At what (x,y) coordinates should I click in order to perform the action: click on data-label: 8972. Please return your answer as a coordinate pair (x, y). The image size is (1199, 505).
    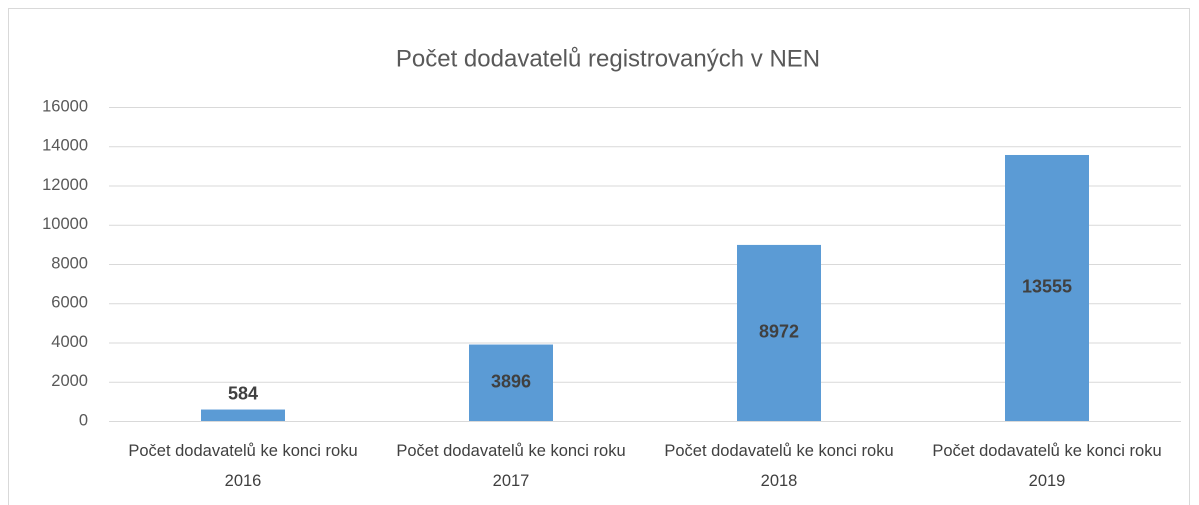
    Looking at the image, I should click on (779, 332).